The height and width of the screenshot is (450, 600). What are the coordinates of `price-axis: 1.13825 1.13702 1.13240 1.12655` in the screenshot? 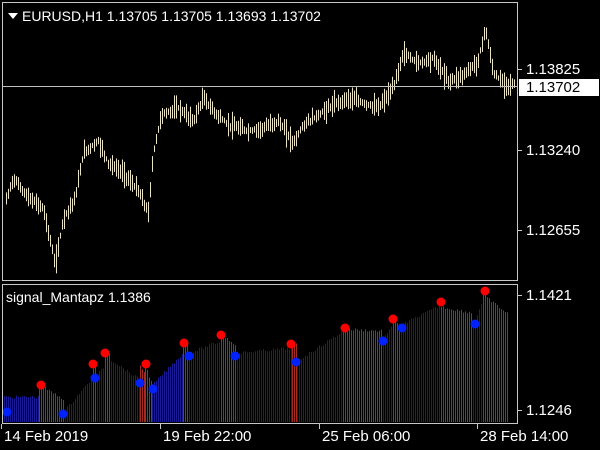 It's located at (558, 141).